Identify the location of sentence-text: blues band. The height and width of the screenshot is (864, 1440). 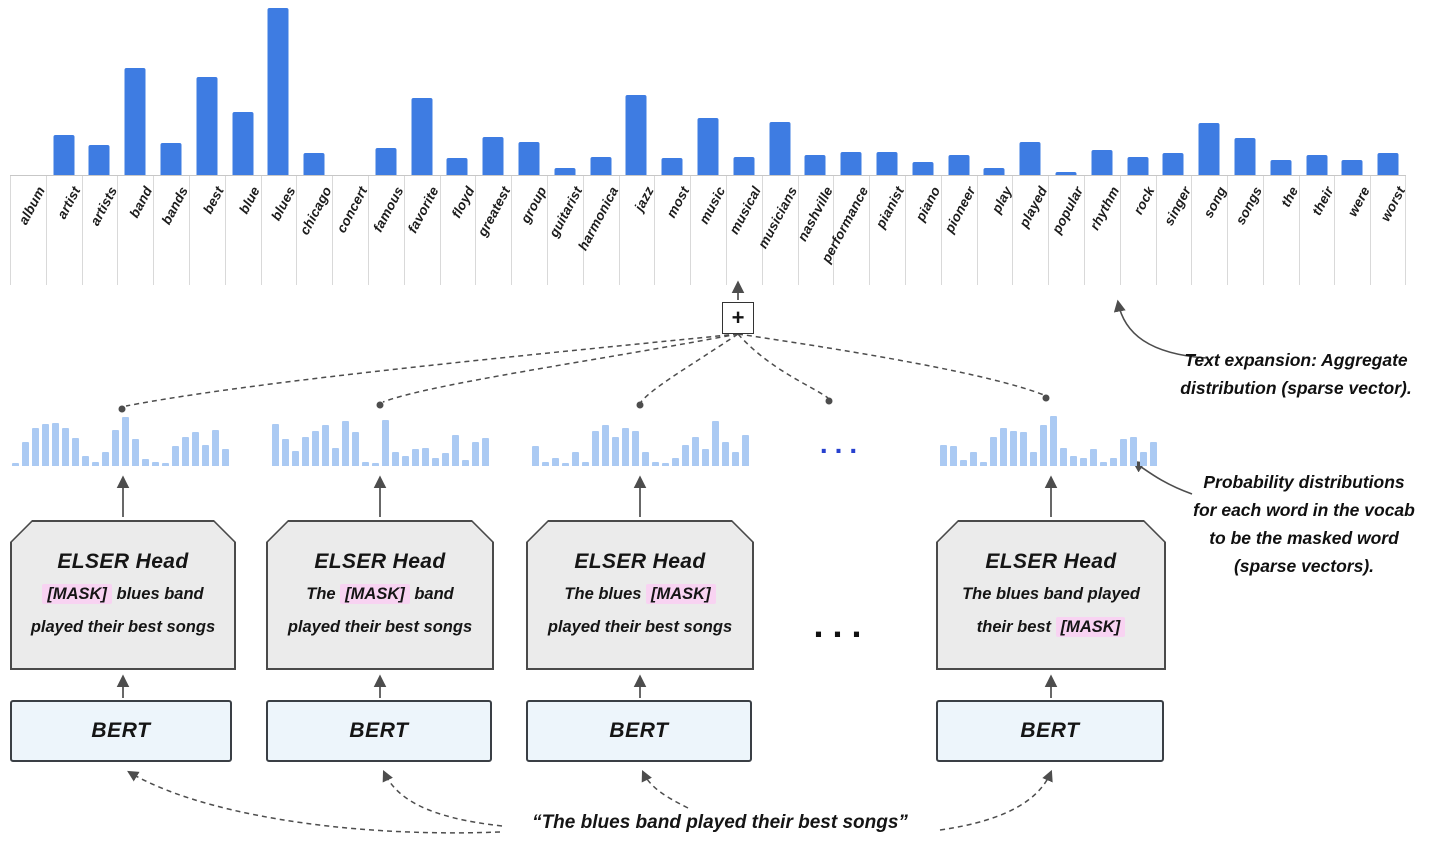
(157, 594).